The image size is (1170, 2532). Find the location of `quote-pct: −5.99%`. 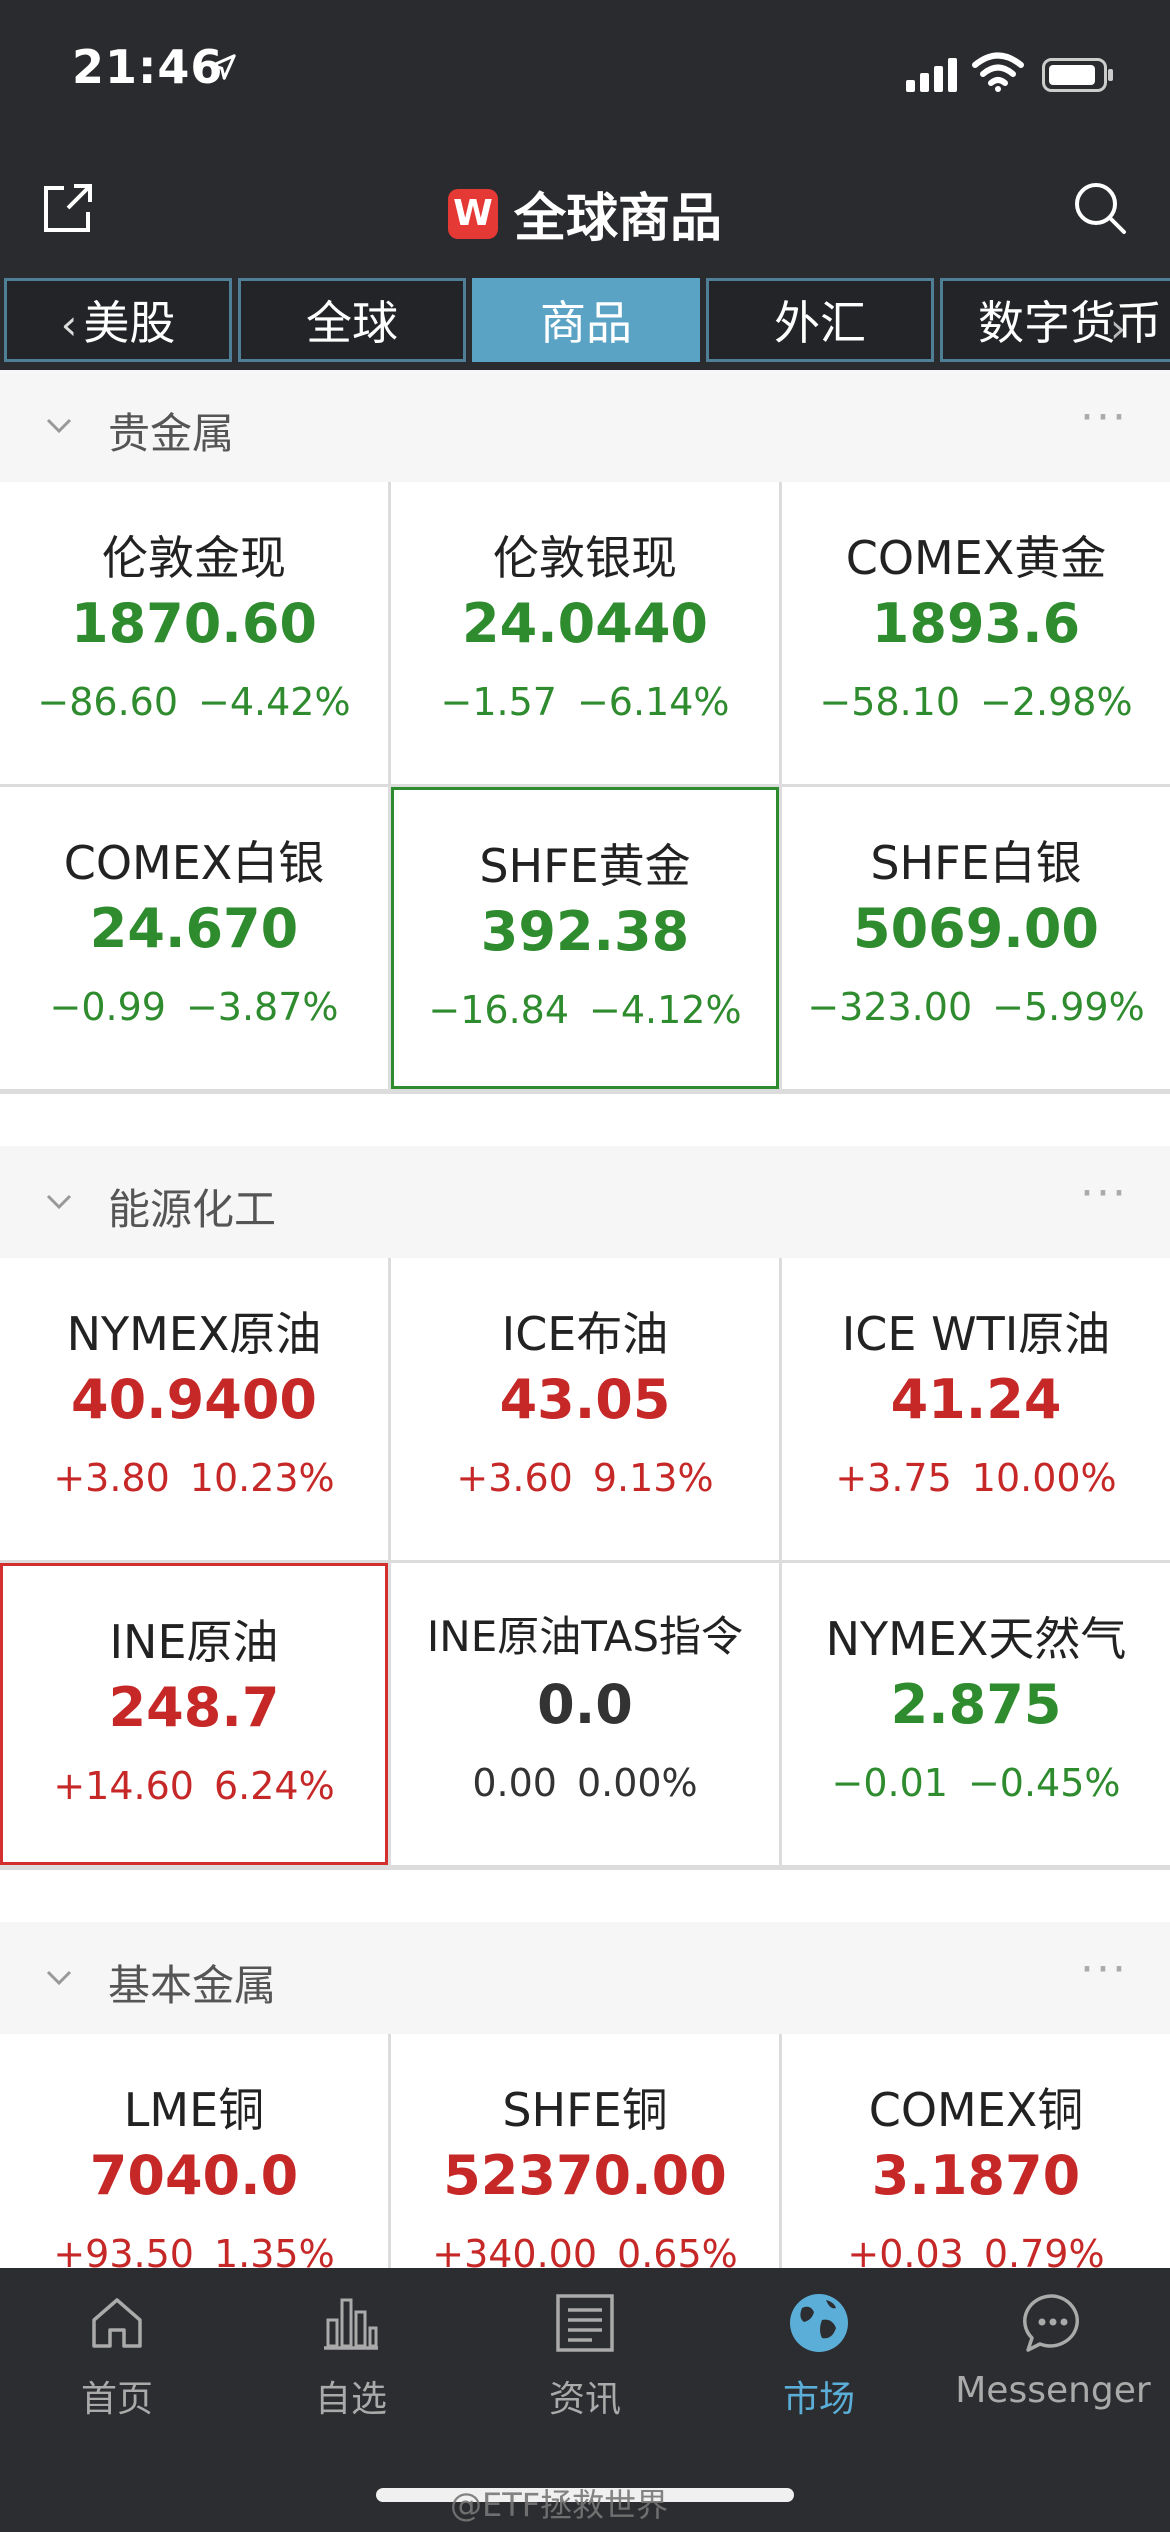

quote-pct: −5.99% is located at coordinates (1068, 1007).